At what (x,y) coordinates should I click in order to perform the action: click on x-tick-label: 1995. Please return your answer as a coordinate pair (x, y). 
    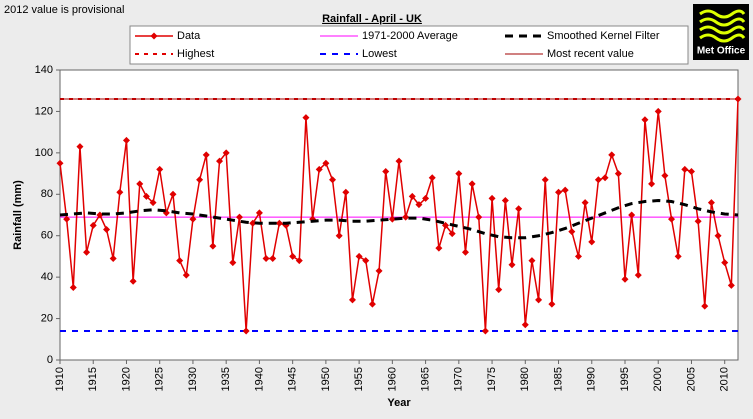
    Looking at the image, I should click on (625, 379).